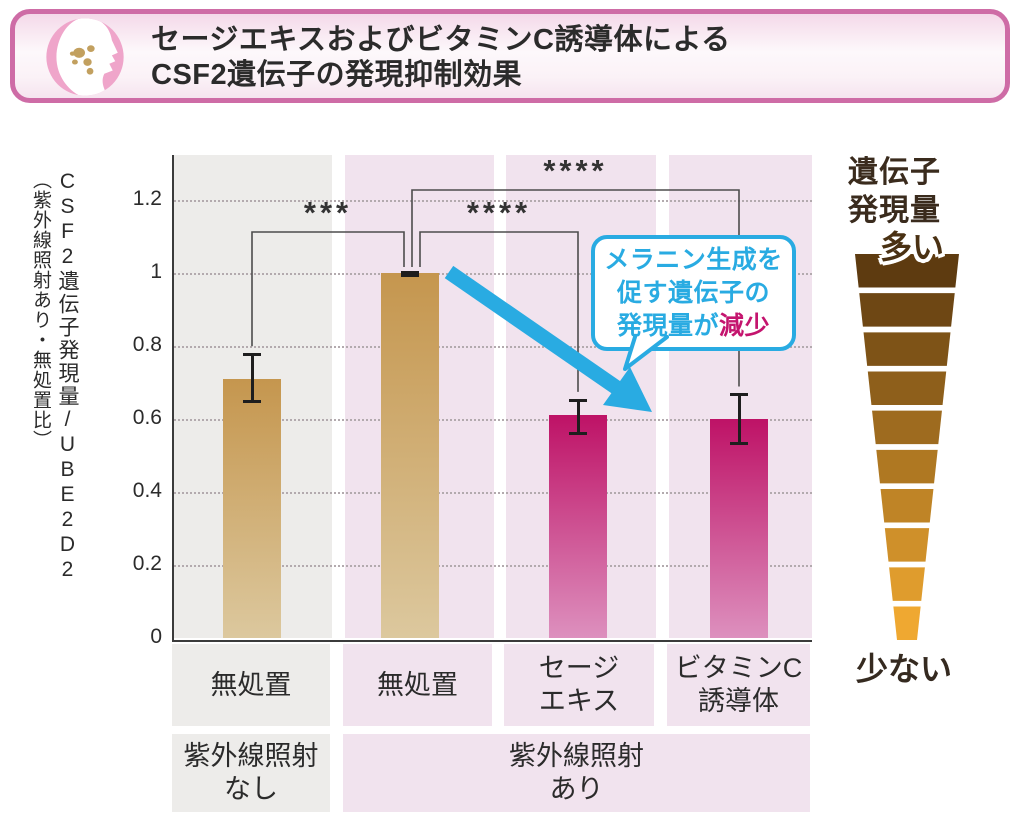  Describe the element at coordinates (579, 685) in the screenshot. I see `x-category-label: セージ エキス` at that location.